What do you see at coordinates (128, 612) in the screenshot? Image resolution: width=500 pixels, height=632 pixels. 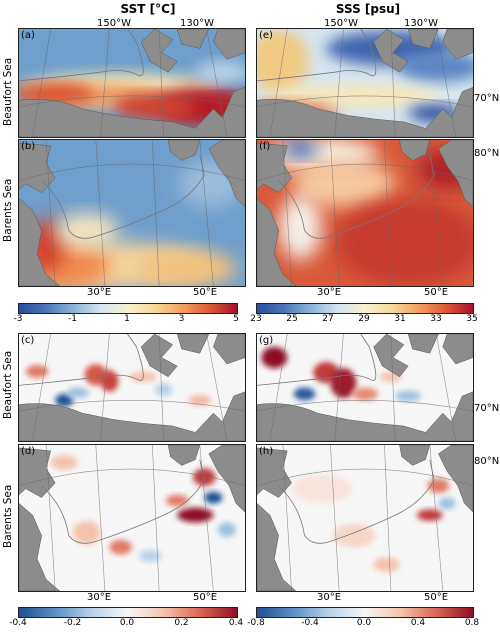 I see `colorbar-sst-diff` at bounding box center [128, 612].